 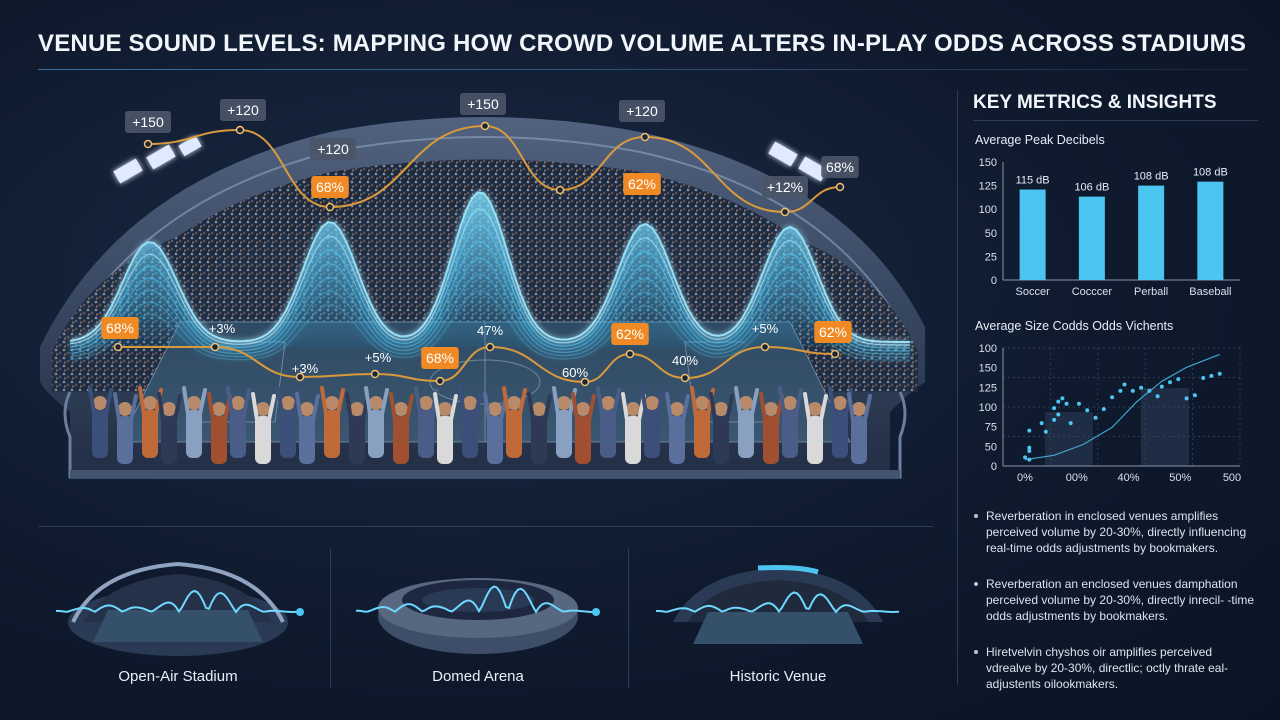 What do you see at coordinates (1165, 427) in the screenshot?
I see `scatter-band` at bounding box center [1165, 427].